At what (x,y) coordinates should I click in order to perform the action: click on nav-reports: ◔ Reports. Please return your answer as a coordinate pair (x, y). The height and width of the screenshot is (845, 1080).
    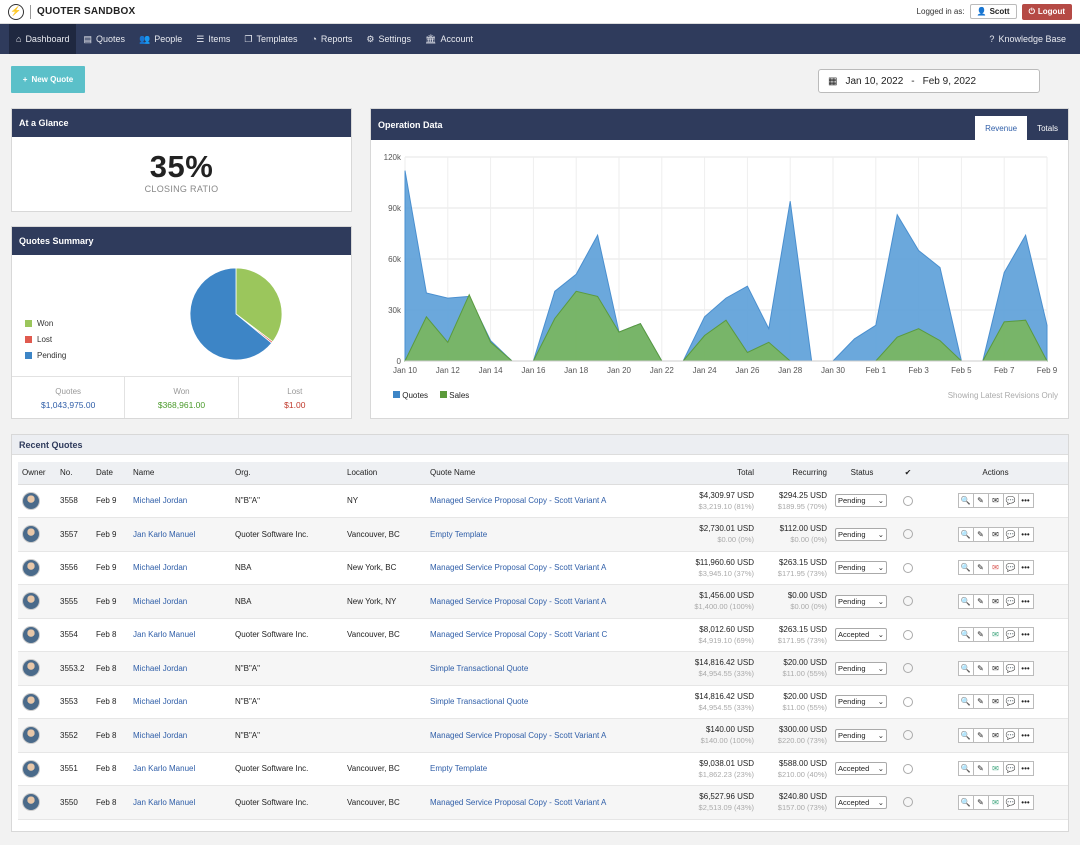
    Looking at the image, I should click on (331, 39).